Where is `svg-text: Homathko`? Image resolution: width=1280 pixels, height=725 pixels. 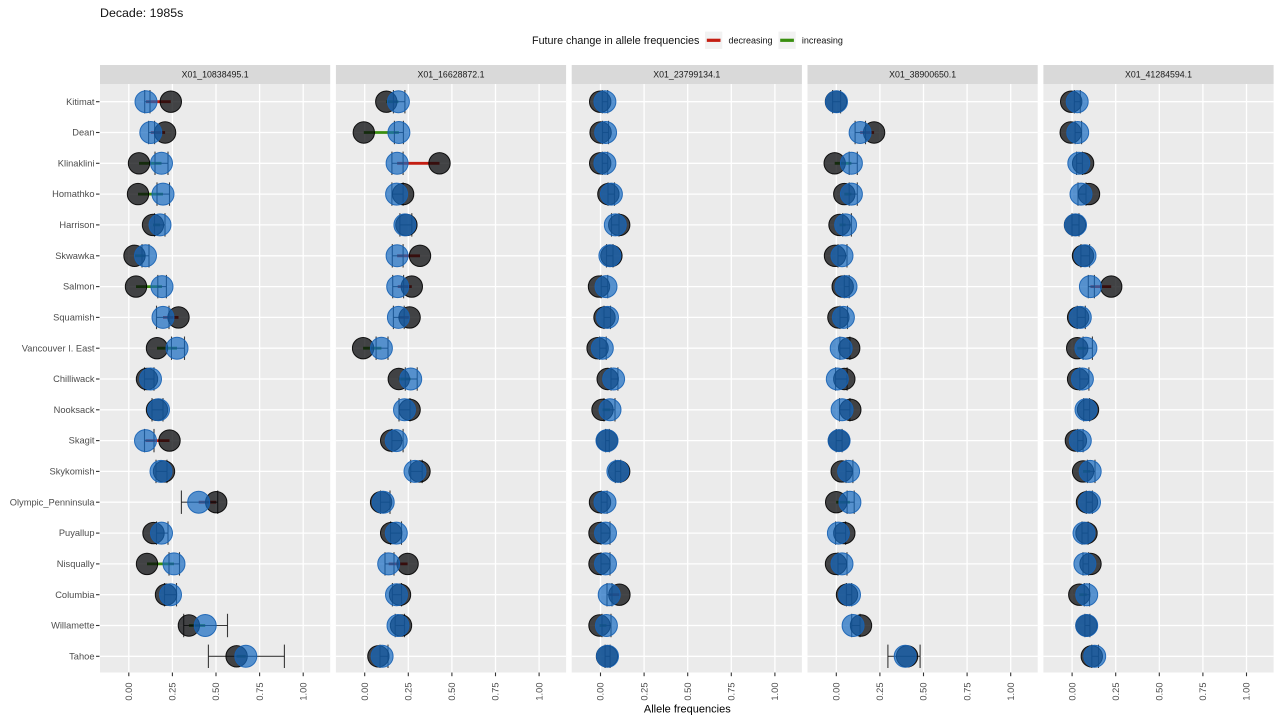
svg-text: Homathko is located at coordinates (73, 194).